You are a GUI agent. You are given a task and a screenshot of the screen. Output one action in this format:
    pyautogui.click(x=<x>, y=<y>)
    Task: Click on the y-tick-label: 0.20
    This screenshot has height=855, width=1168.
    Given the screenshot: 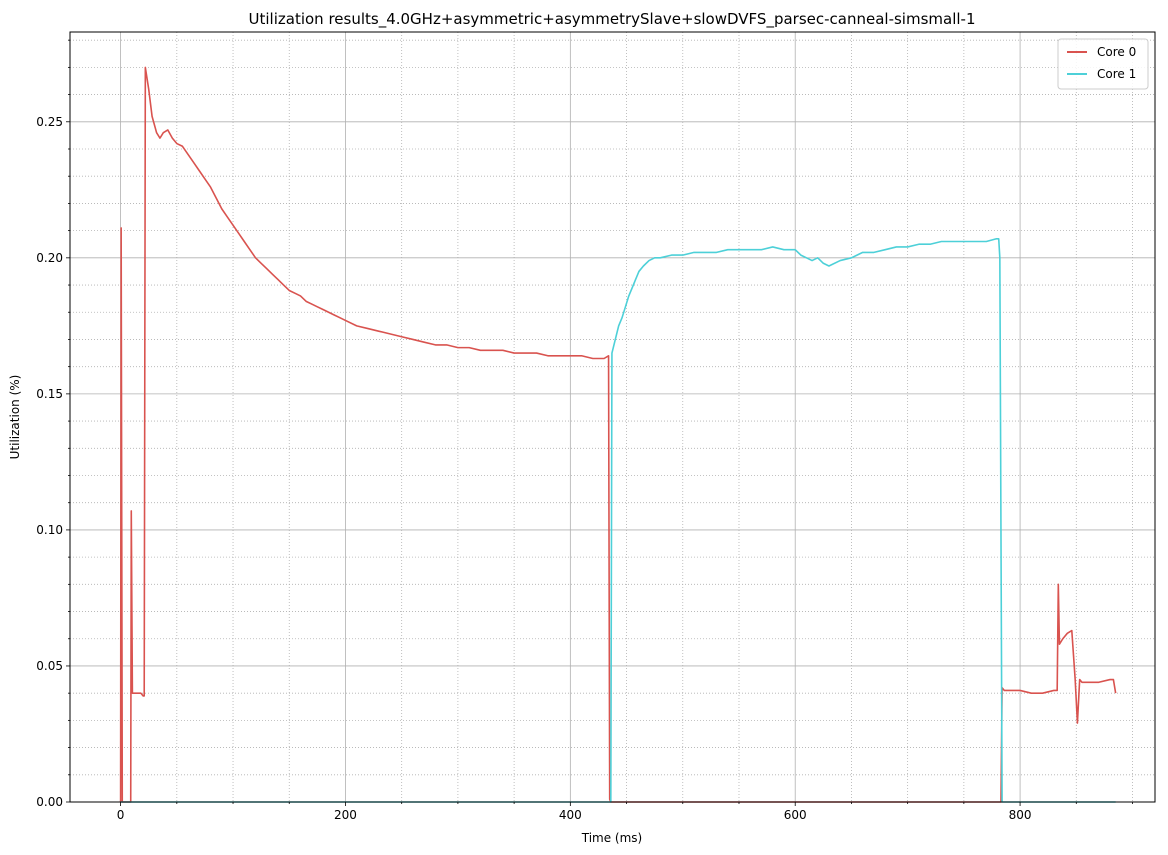 What is the action you would take?
    pyautogui.click(x=49, y=258)
    